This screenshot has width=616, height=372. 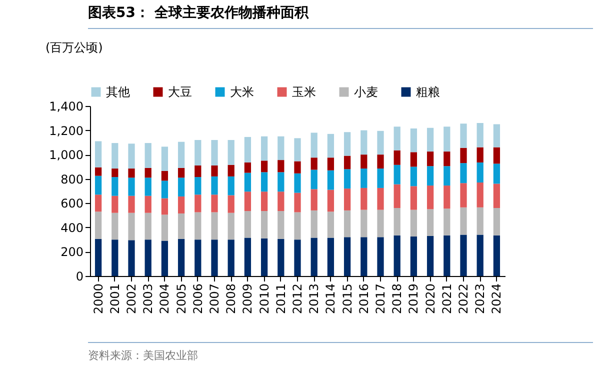 I want to click on x-tick-label: 2010, so click(x=264, y=299).